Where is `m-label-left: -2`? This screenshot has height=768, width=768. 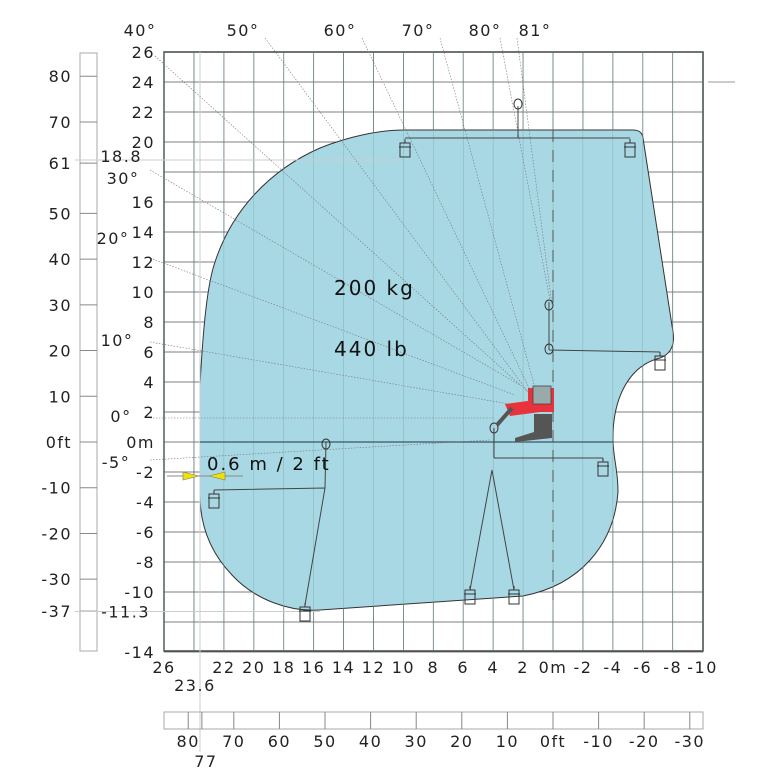 m-label-left: -2 is located at coordinates (145, 472).